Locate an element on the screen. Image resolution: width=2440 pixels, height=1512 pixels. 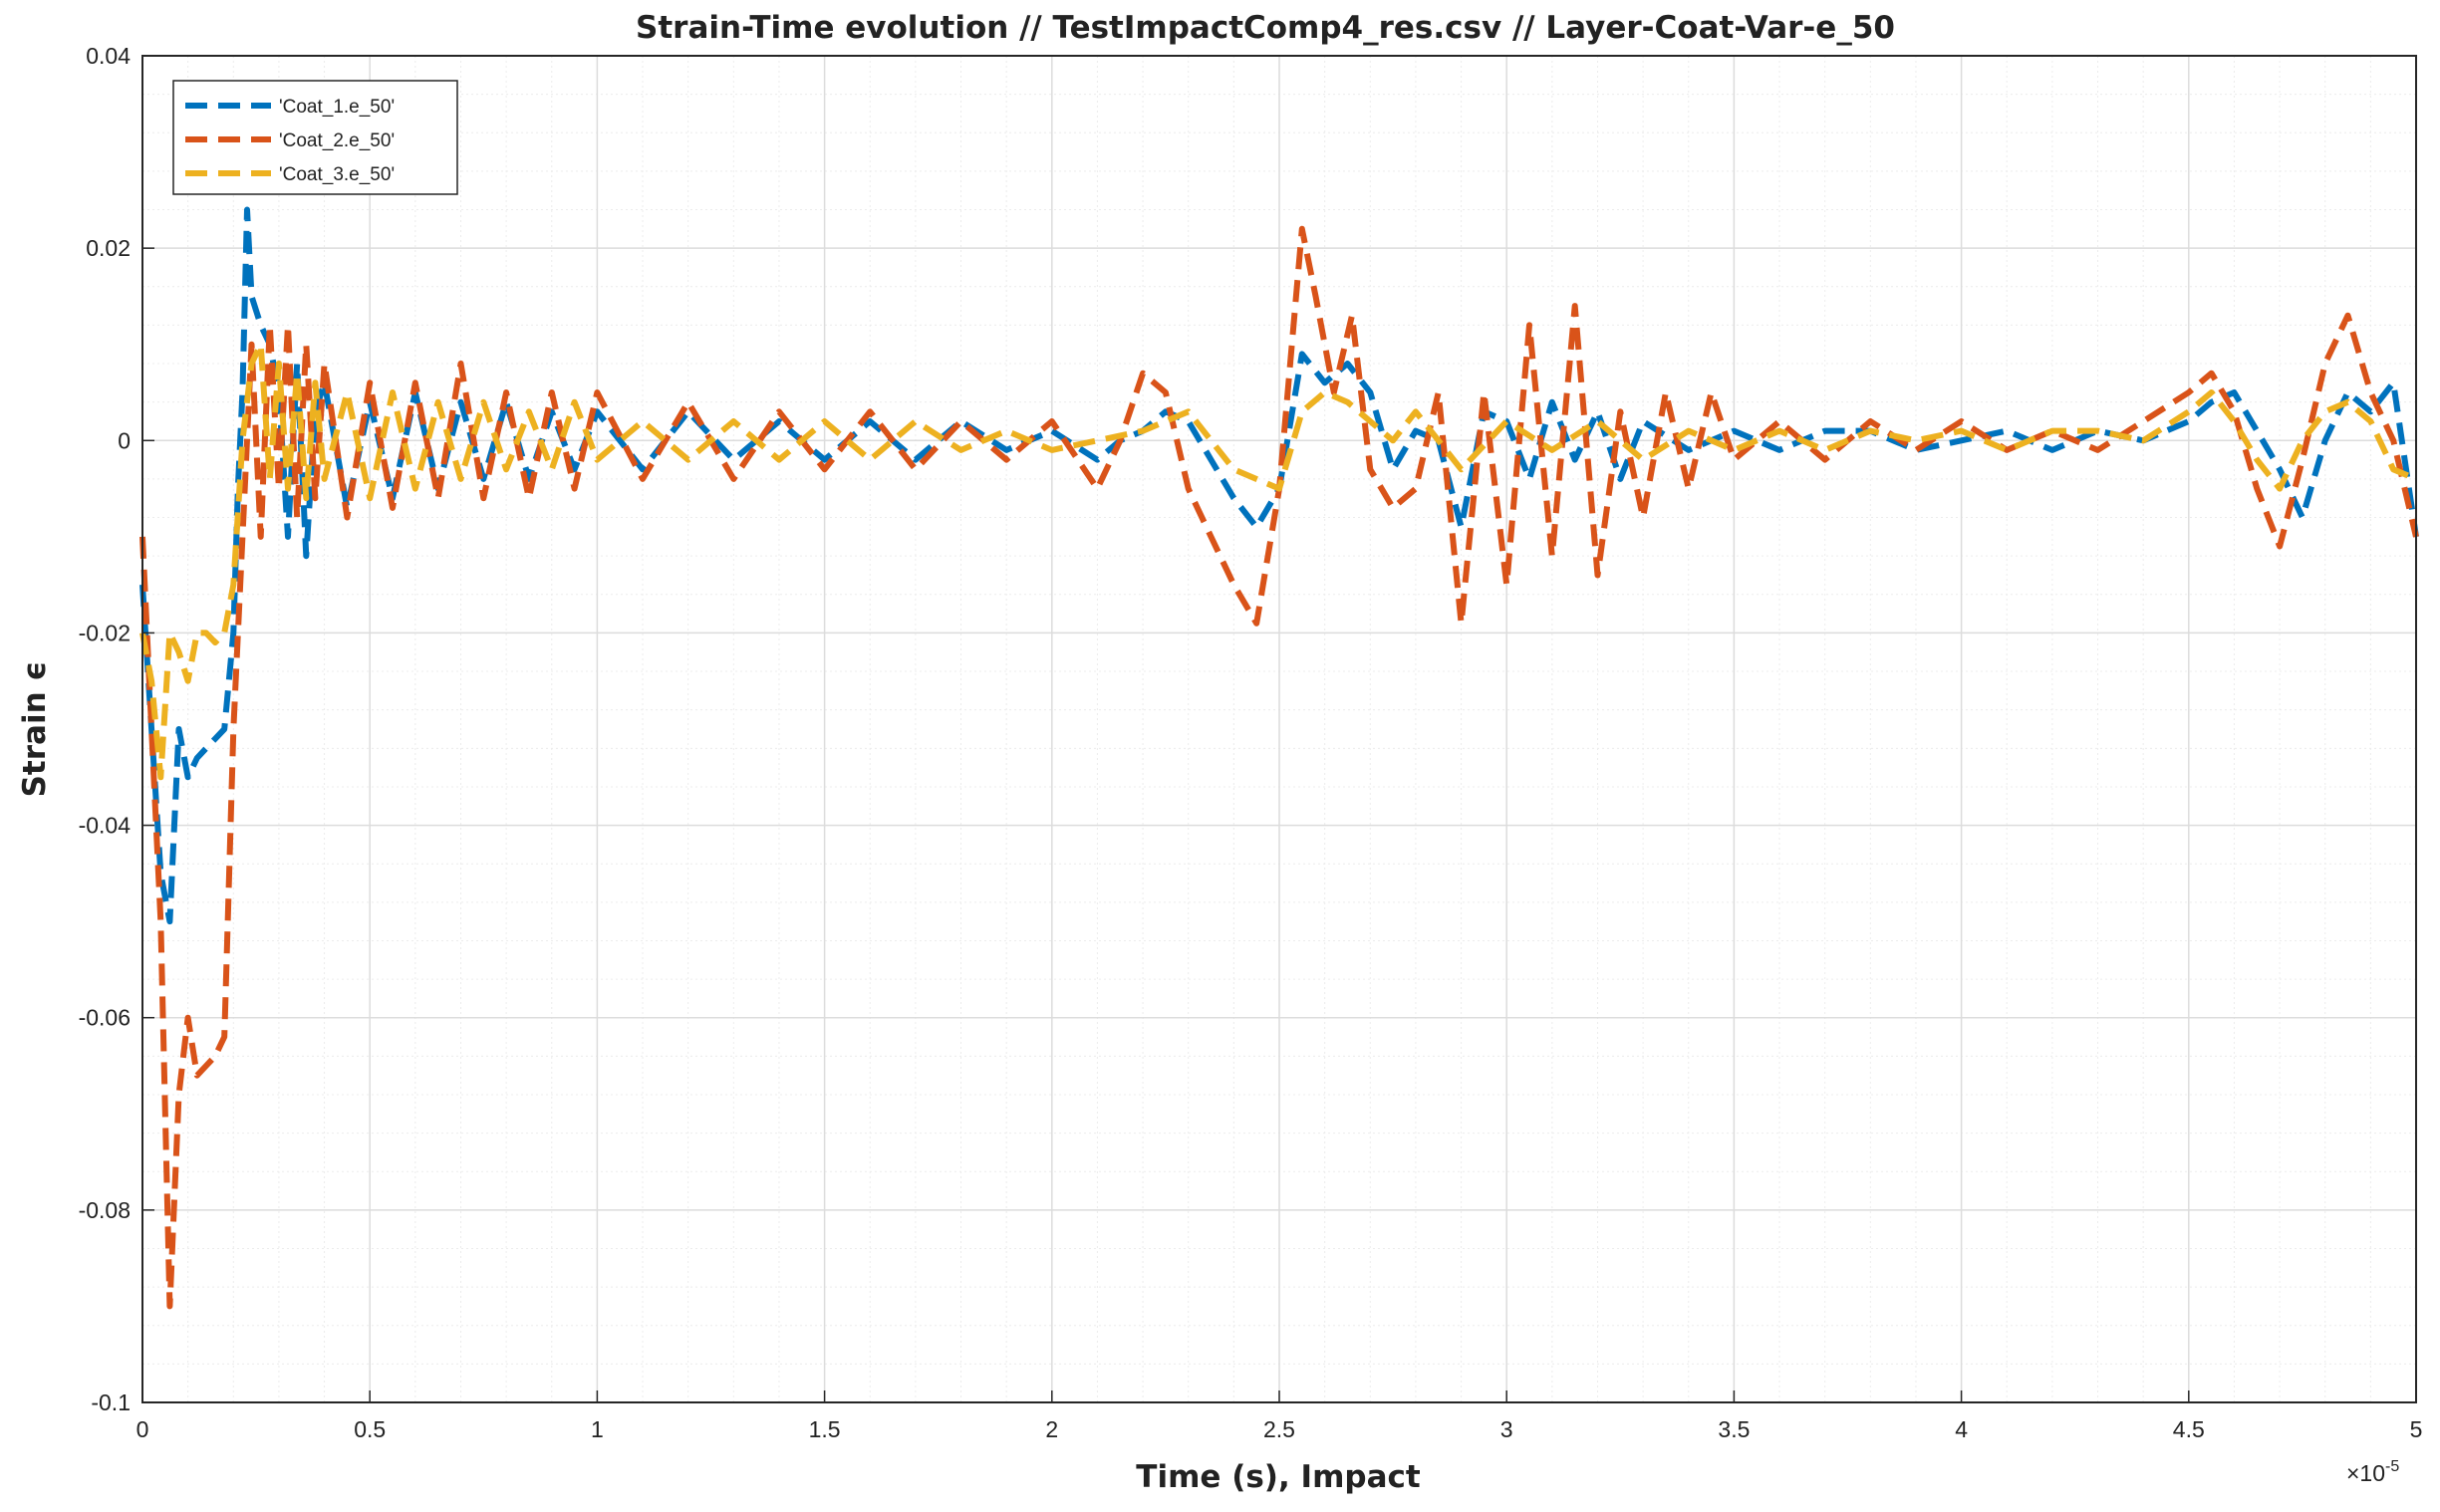
y-tick-label: 0 is located at coordinates (124, 440).